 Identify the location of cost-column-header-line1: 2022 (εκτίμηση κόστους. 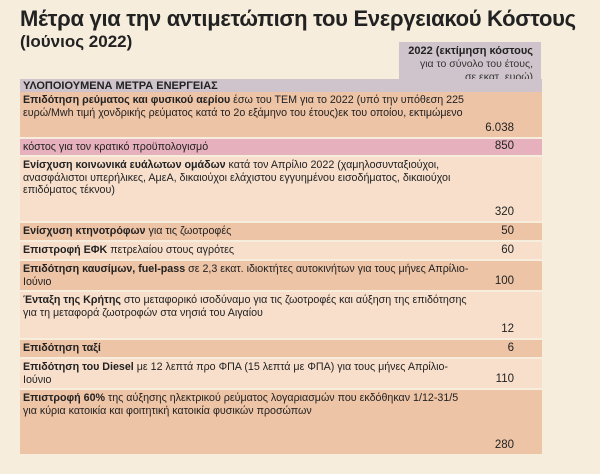
(470, 51).